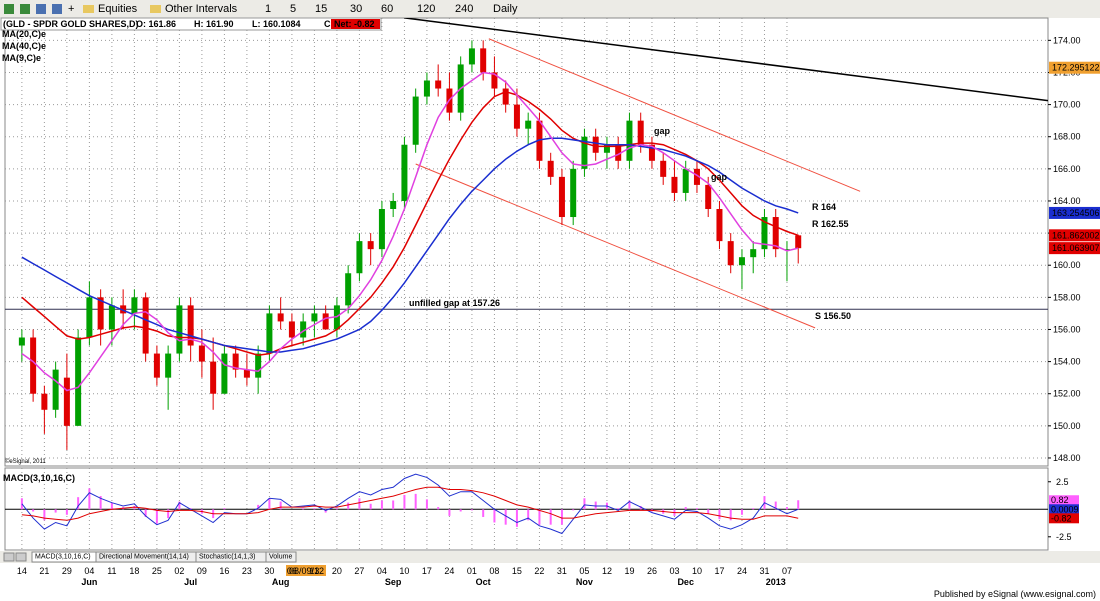 The image size is (1100, 601). Describe the element at coordinates (67, 571) in the screenshot. I see `x-tick-label: 29` at that location.